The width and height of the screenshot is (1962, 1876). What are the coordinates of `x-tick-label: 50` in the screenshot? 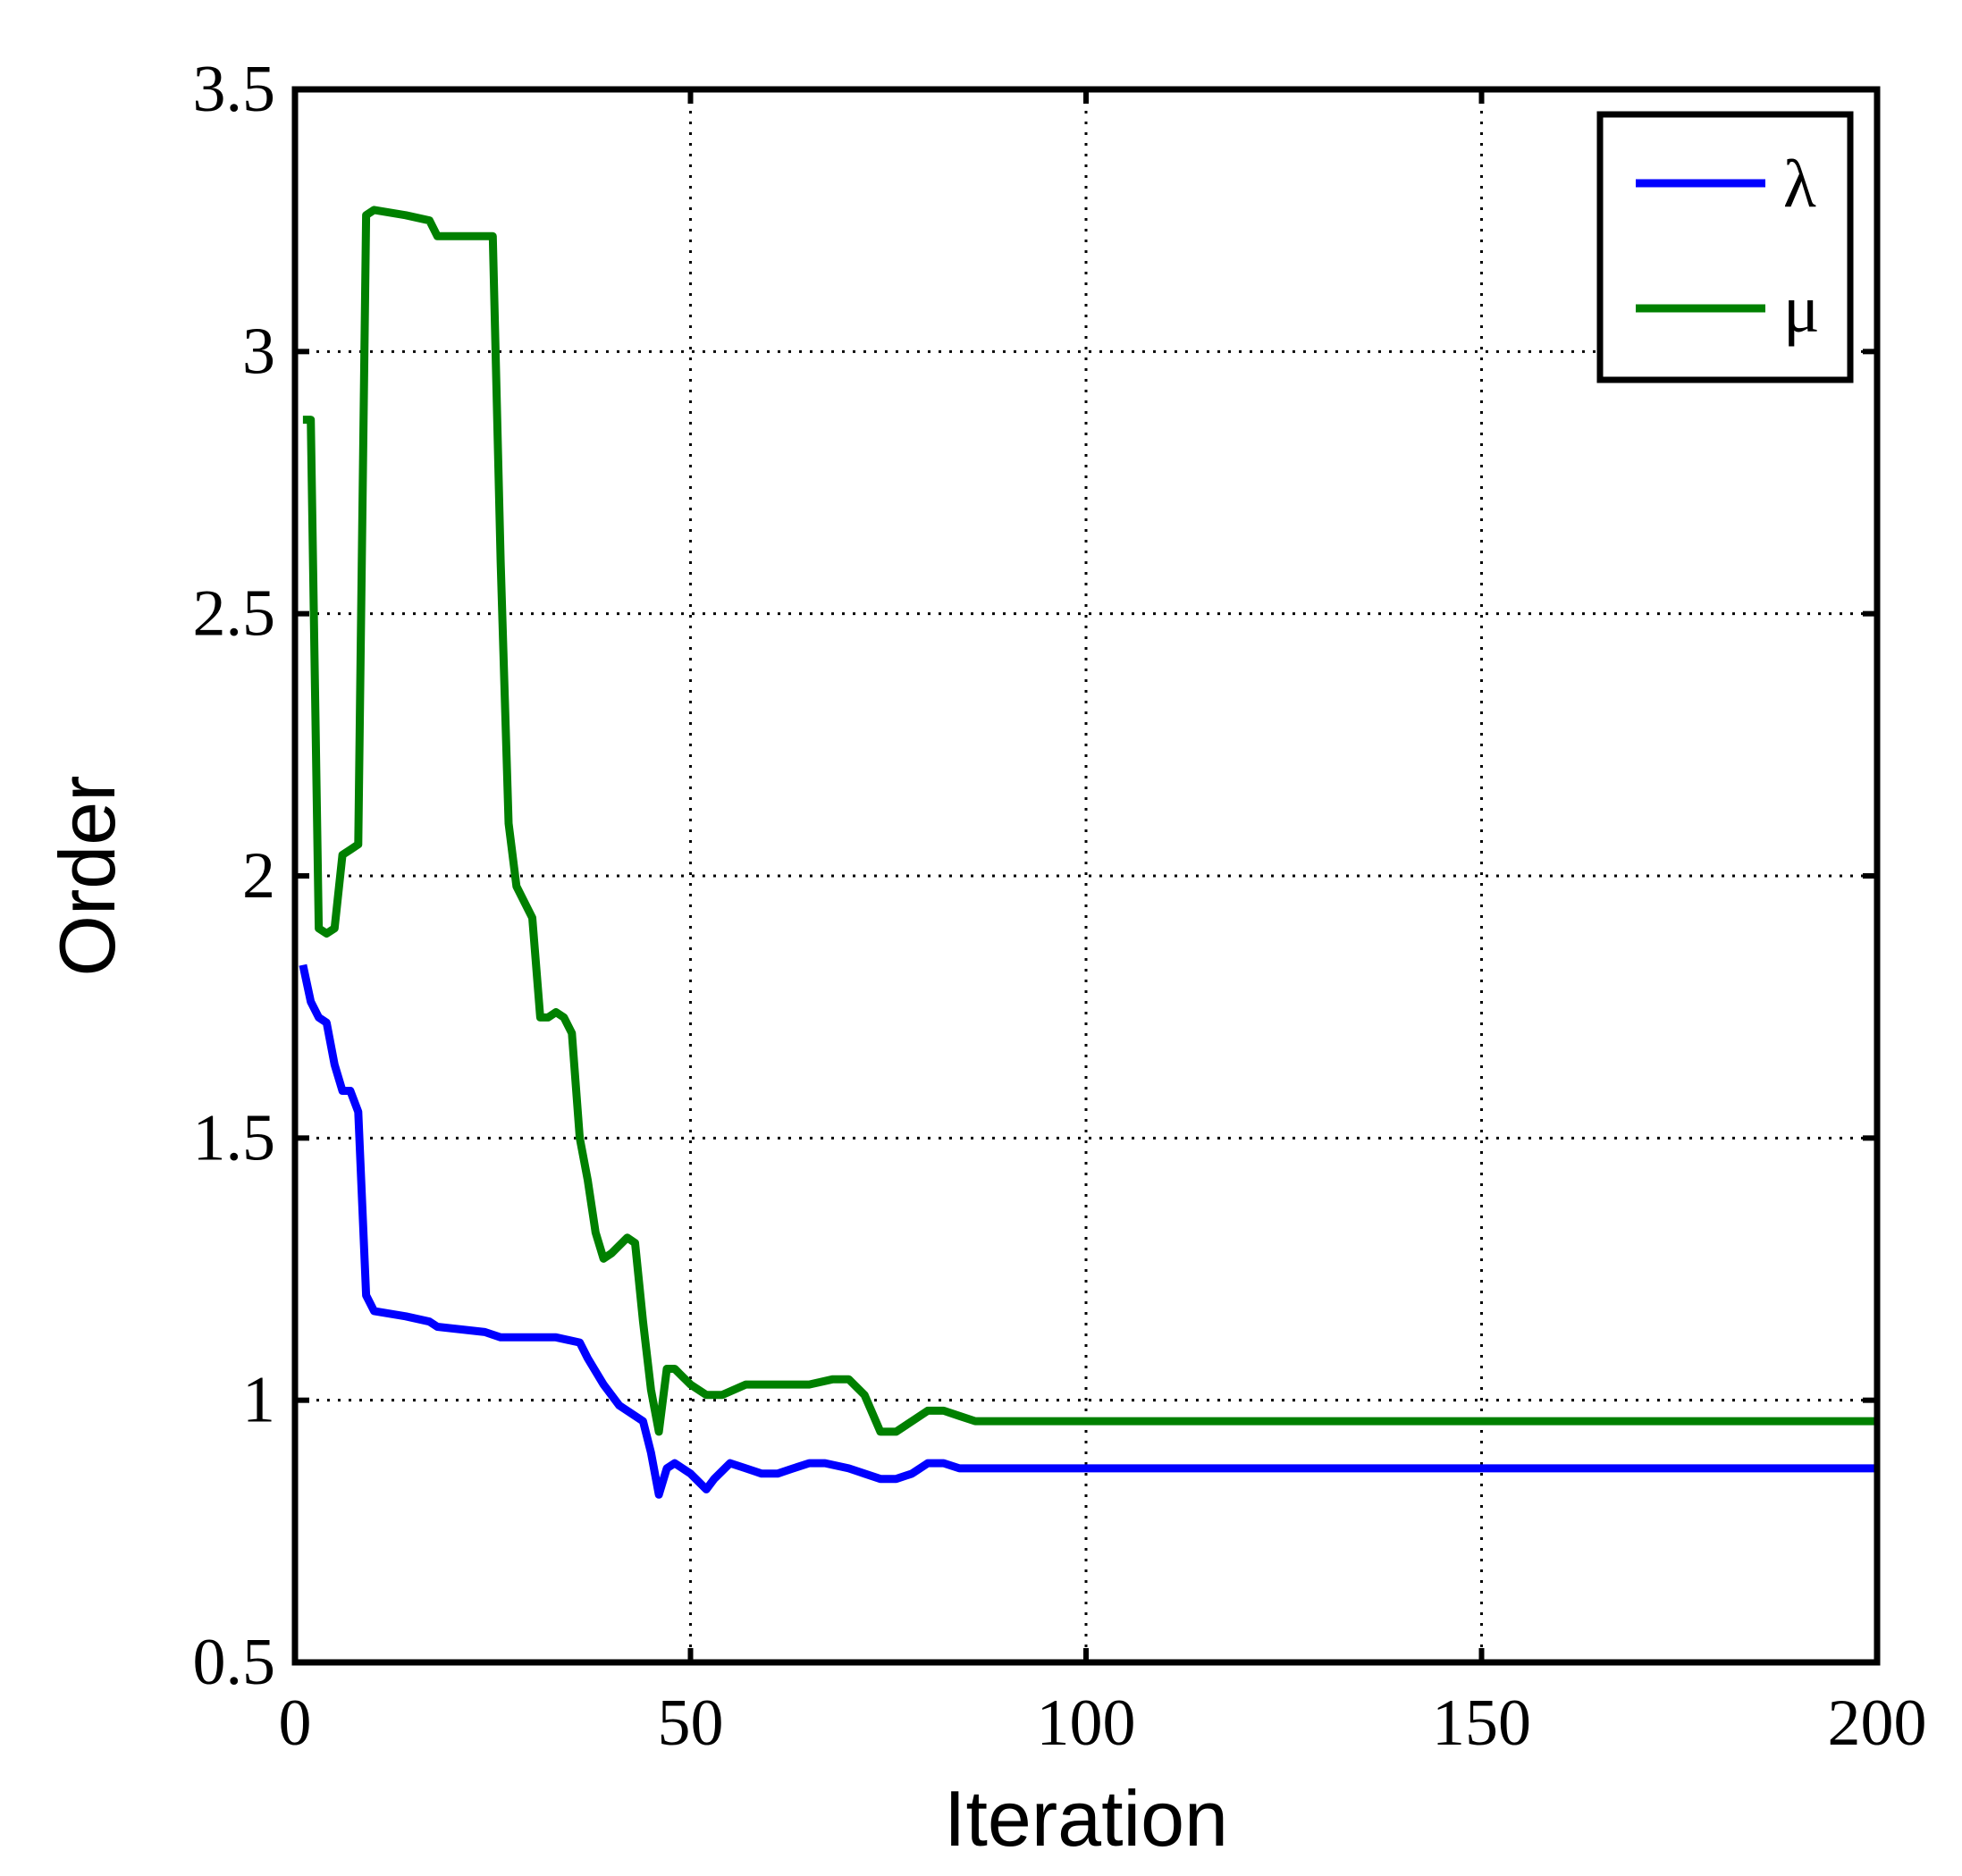 It's located at (691, 1723).